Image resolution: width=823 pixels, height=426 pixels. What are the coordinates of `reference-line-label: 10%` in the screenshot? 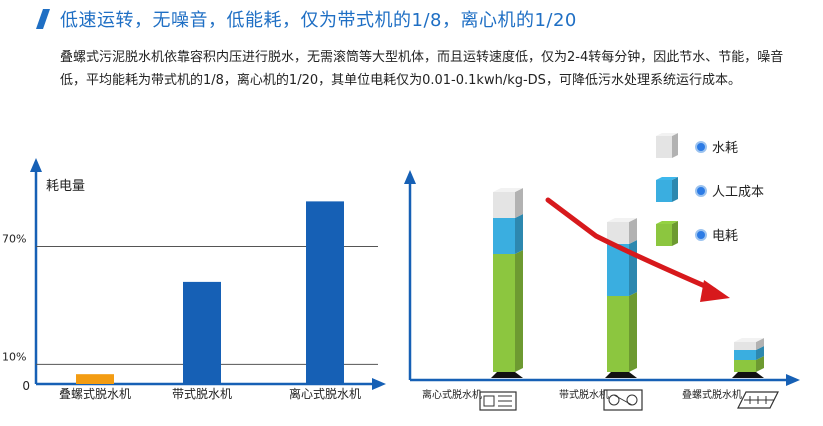 It's located at (14, 356).